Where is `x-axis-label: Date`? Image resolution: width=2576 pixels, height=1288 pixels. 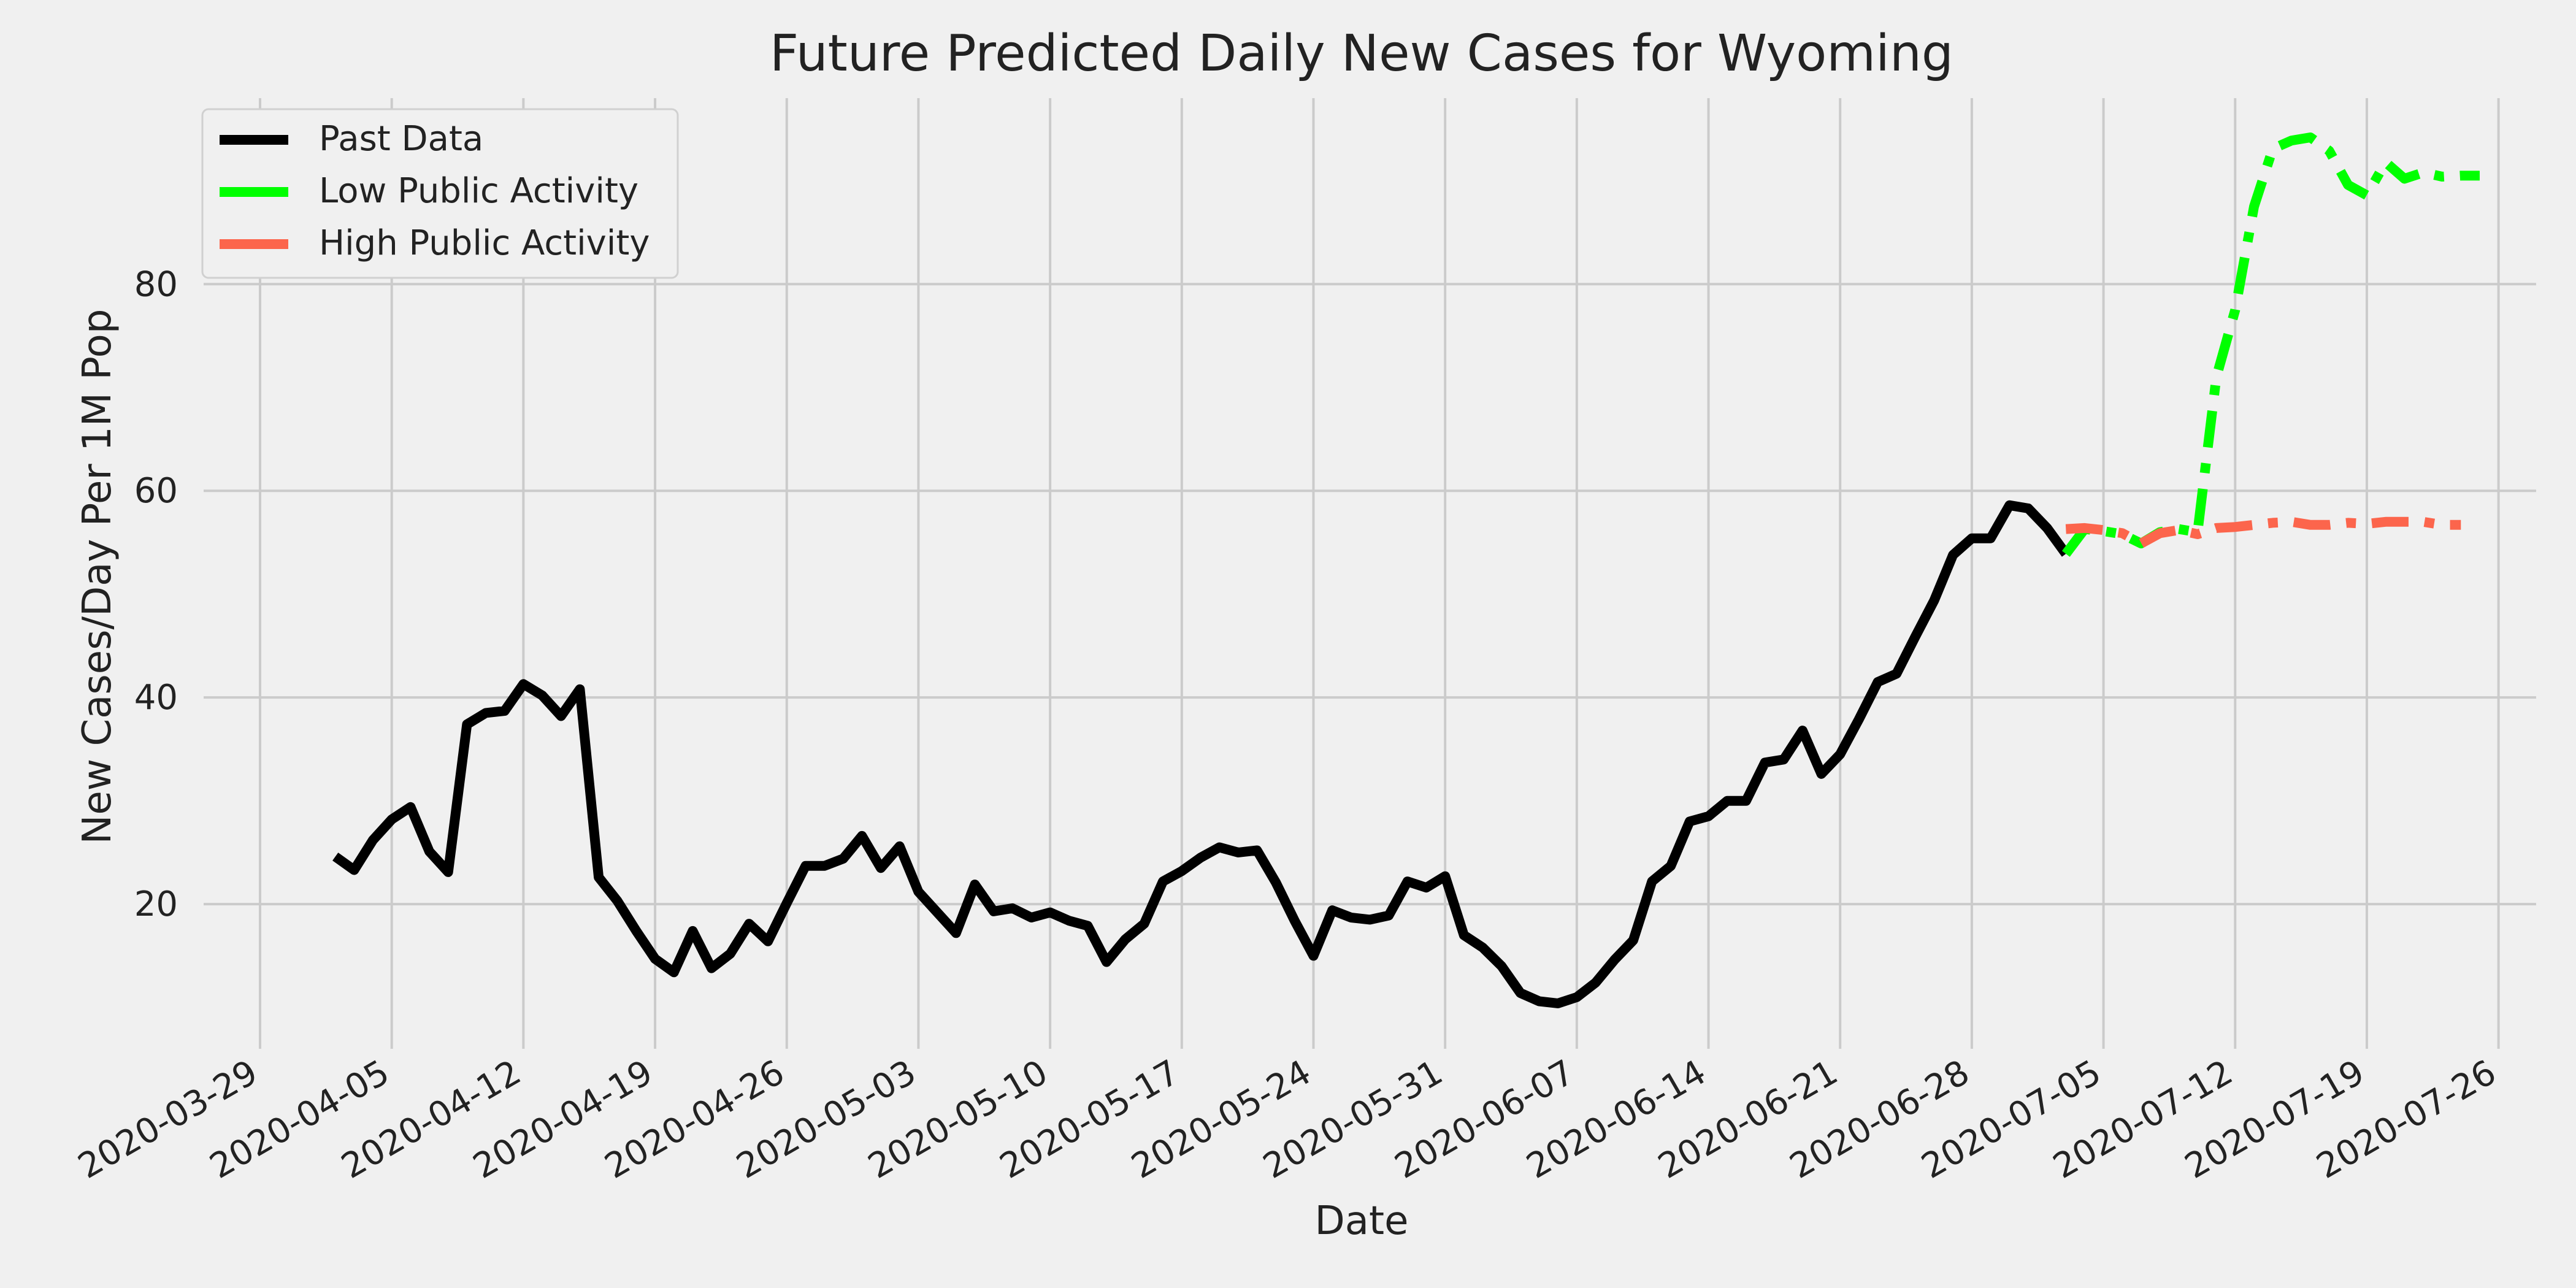 x-axis-label: Date is located at coordinates (1362, 1221).